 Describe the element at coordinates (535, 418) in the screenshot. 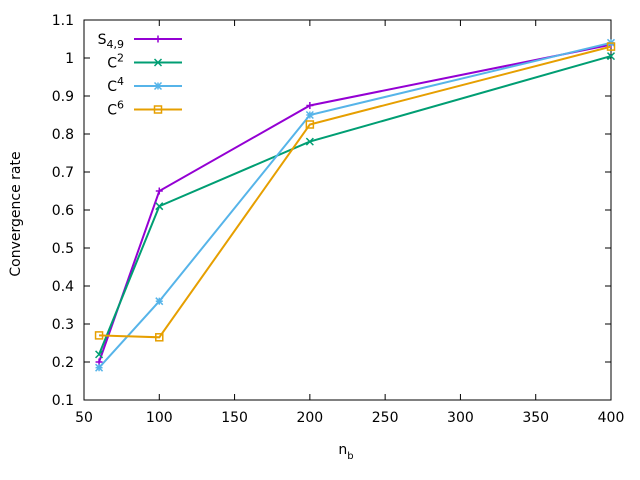

I see `x-tick-label: 350` at that location.